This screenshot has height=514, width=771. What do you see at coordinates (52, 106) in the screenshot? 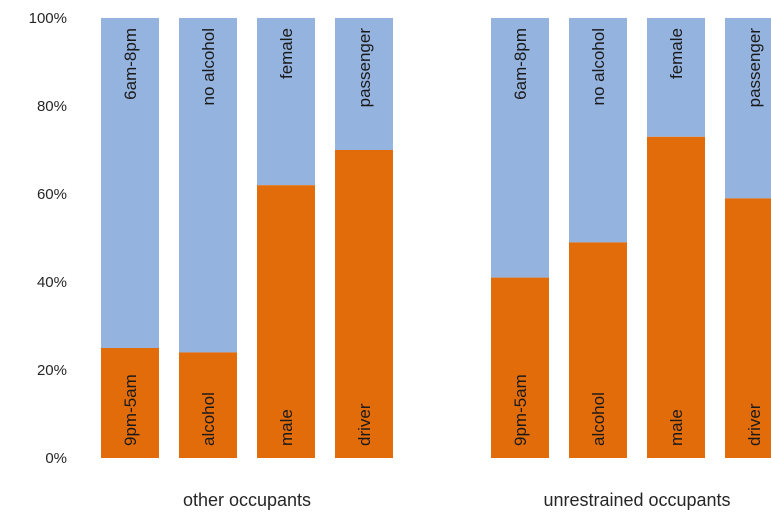
I see `y-tick-label: 80%` at bounding box center [52, 106].